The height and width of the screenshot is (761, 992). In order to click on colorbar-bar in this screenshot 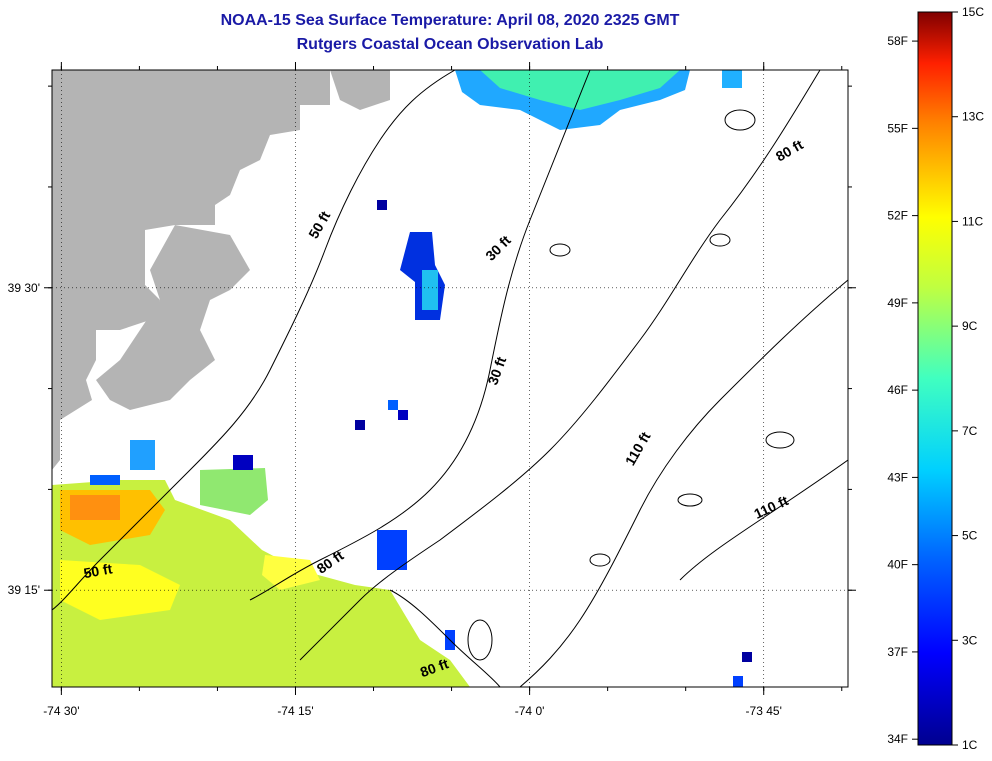, I will do `click(935, 378)`.